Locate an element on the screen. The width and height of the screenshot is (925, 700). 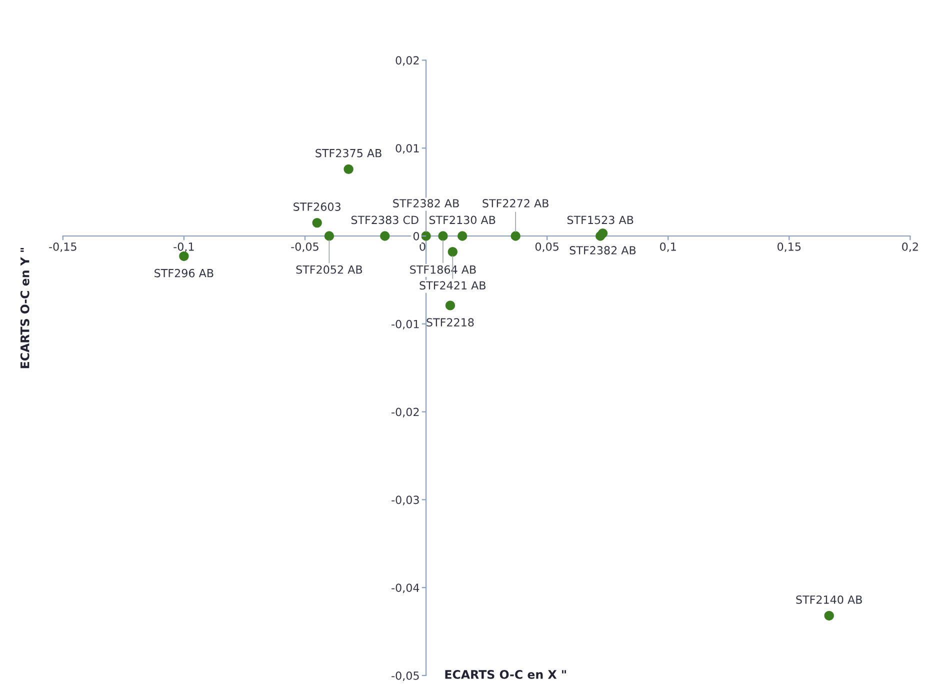
y-axis-title: ECARTS O-C en Y " is located at coordinates (25, 308).